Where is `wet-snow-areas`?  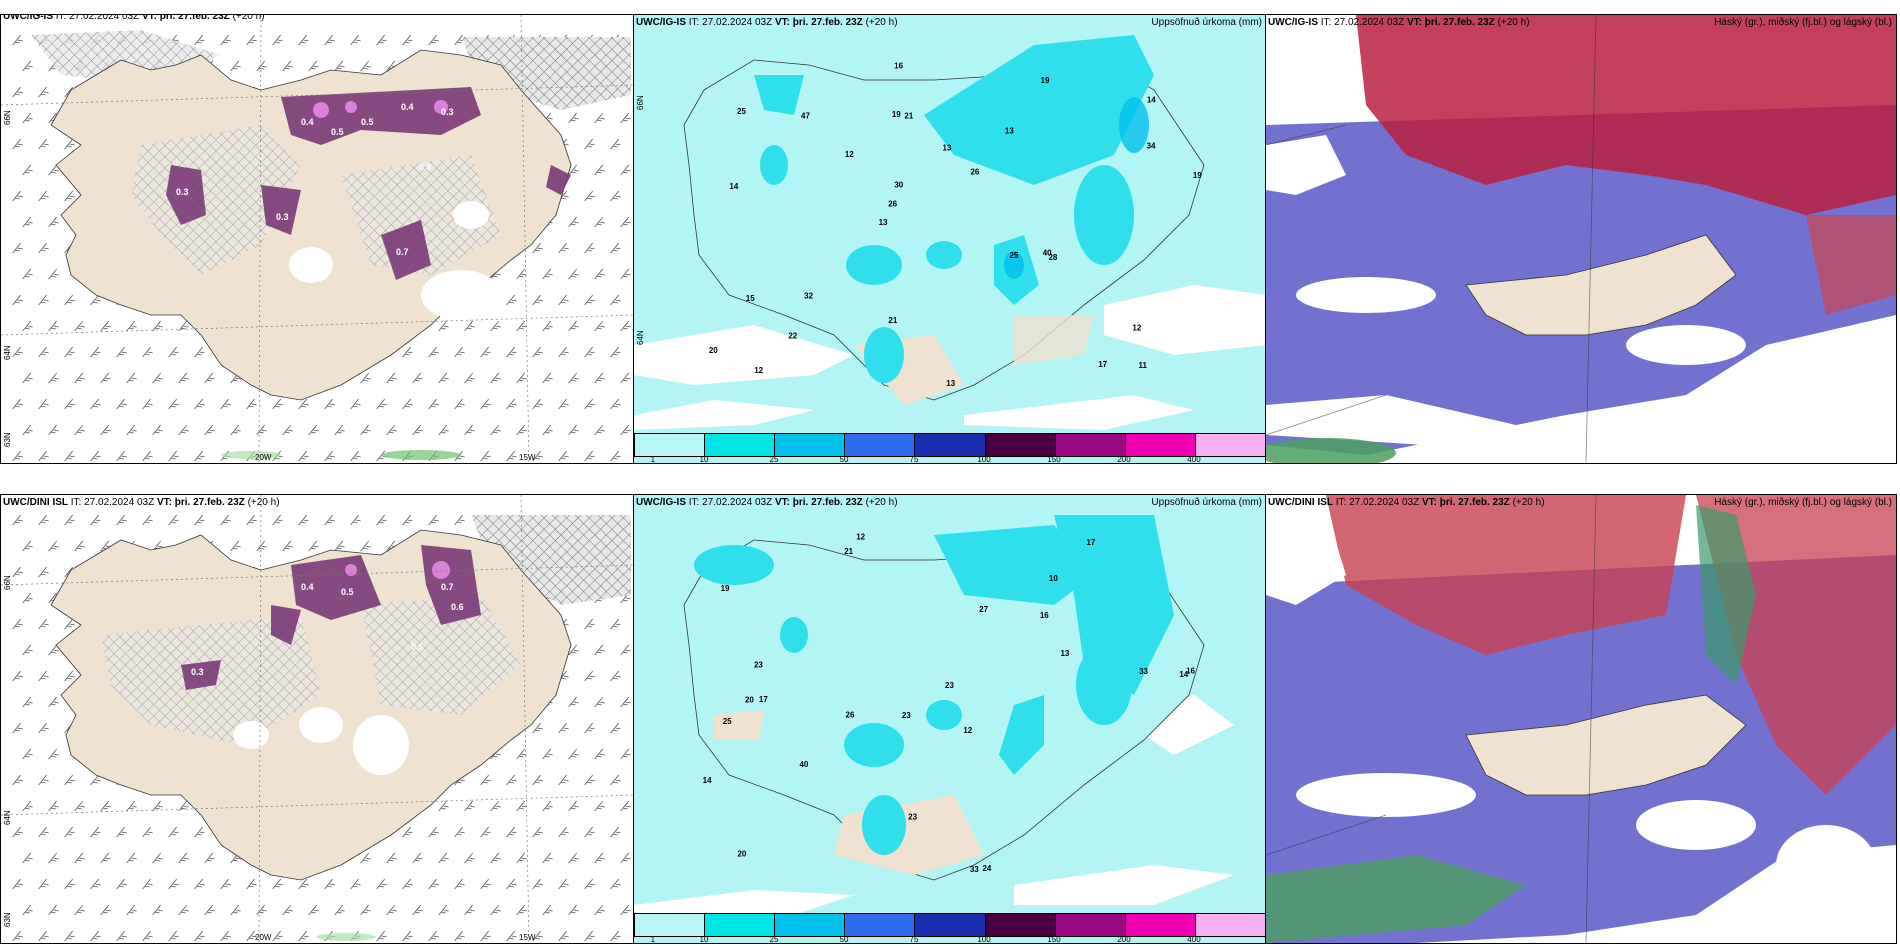 wet-snow-areas is located at coordinates (331, 617).